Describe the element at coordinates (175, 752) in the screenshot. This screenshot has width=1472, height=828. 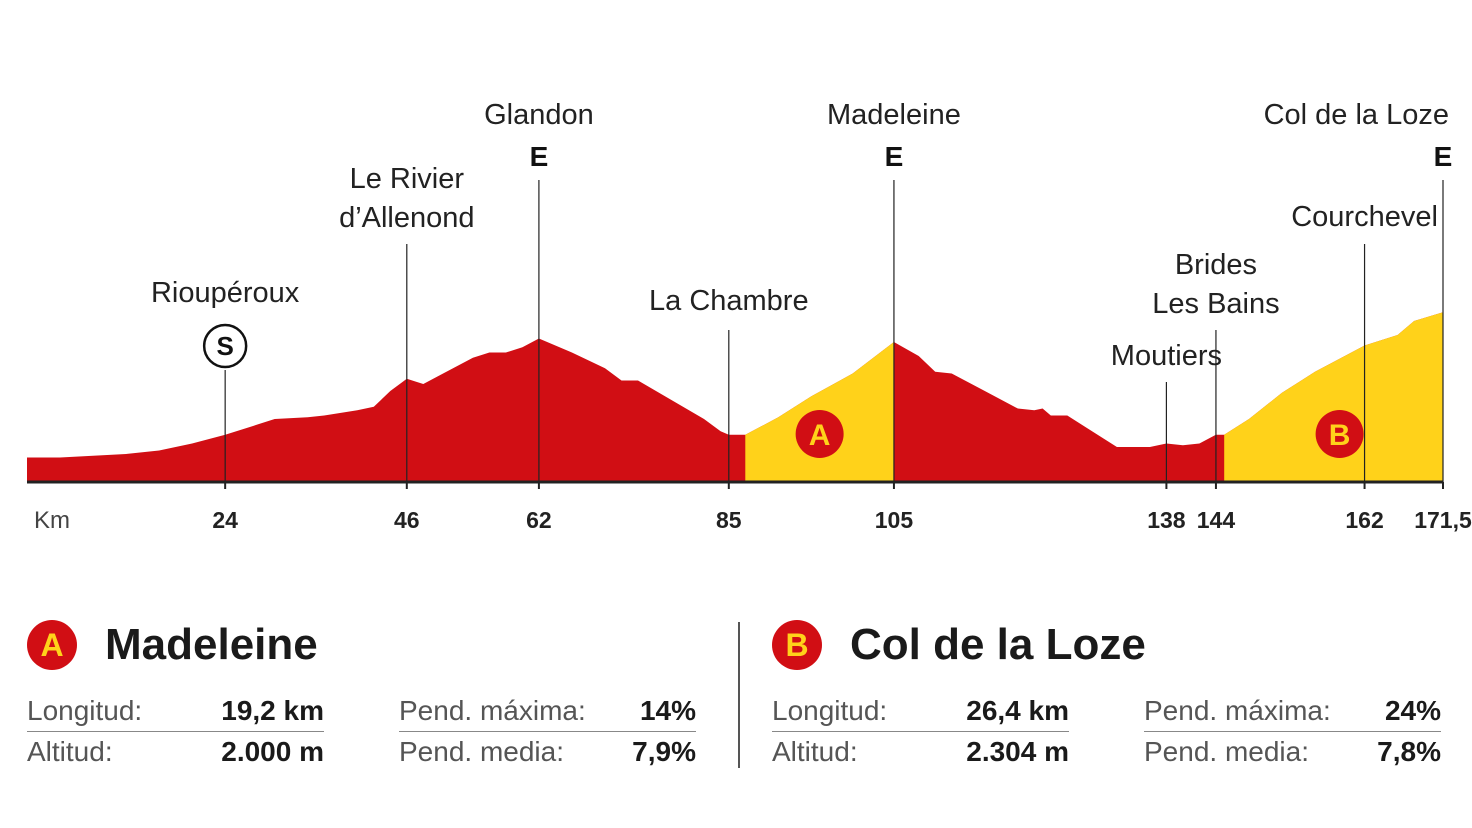
I see `stat-row-altitud: Altitud: 2.000 m` at that location.